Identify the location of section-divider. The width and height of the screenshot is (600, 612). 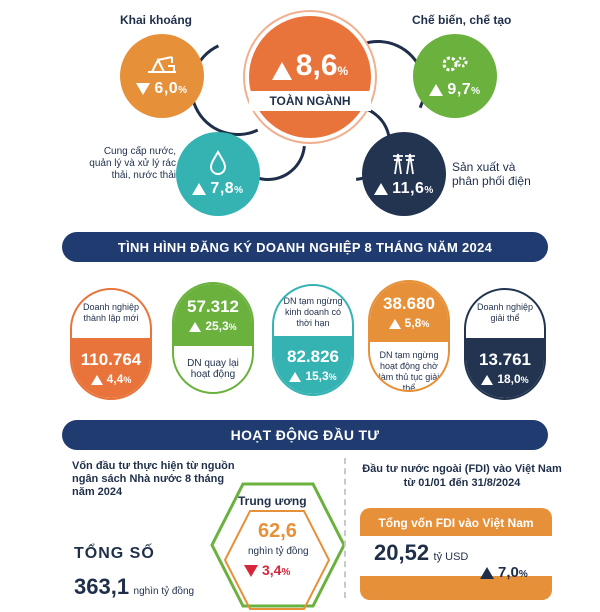
(345, 528).